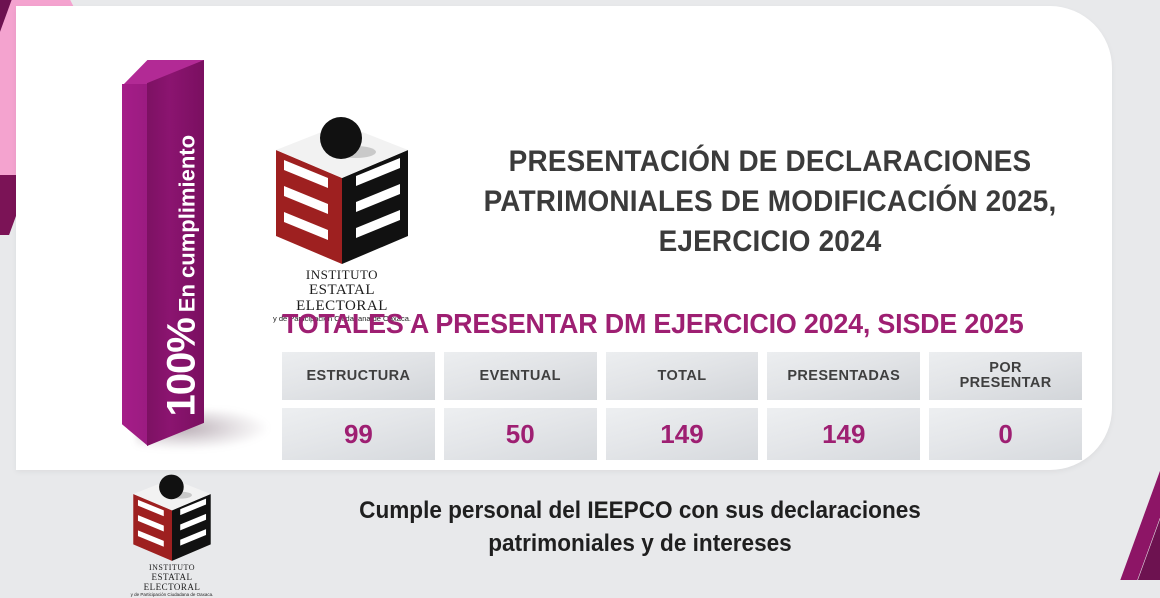 This screenshot has height=598, width=1160. What do you see at coordinates (135, 265) in the screenshot?
I see `progress-bar-left-face` at bounding box center [135, 265].